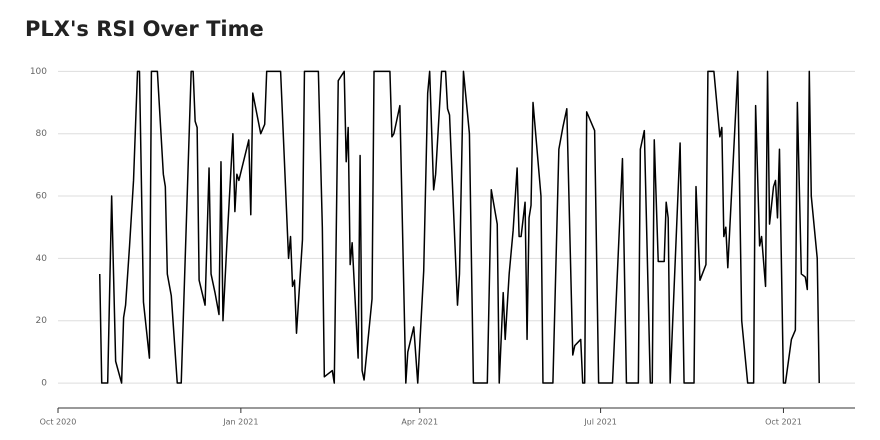  What do you see at coordinates (600, 422) in the screenshot?
I see `x-tick-label: Jul 2021` at bounding box center [600, 422].